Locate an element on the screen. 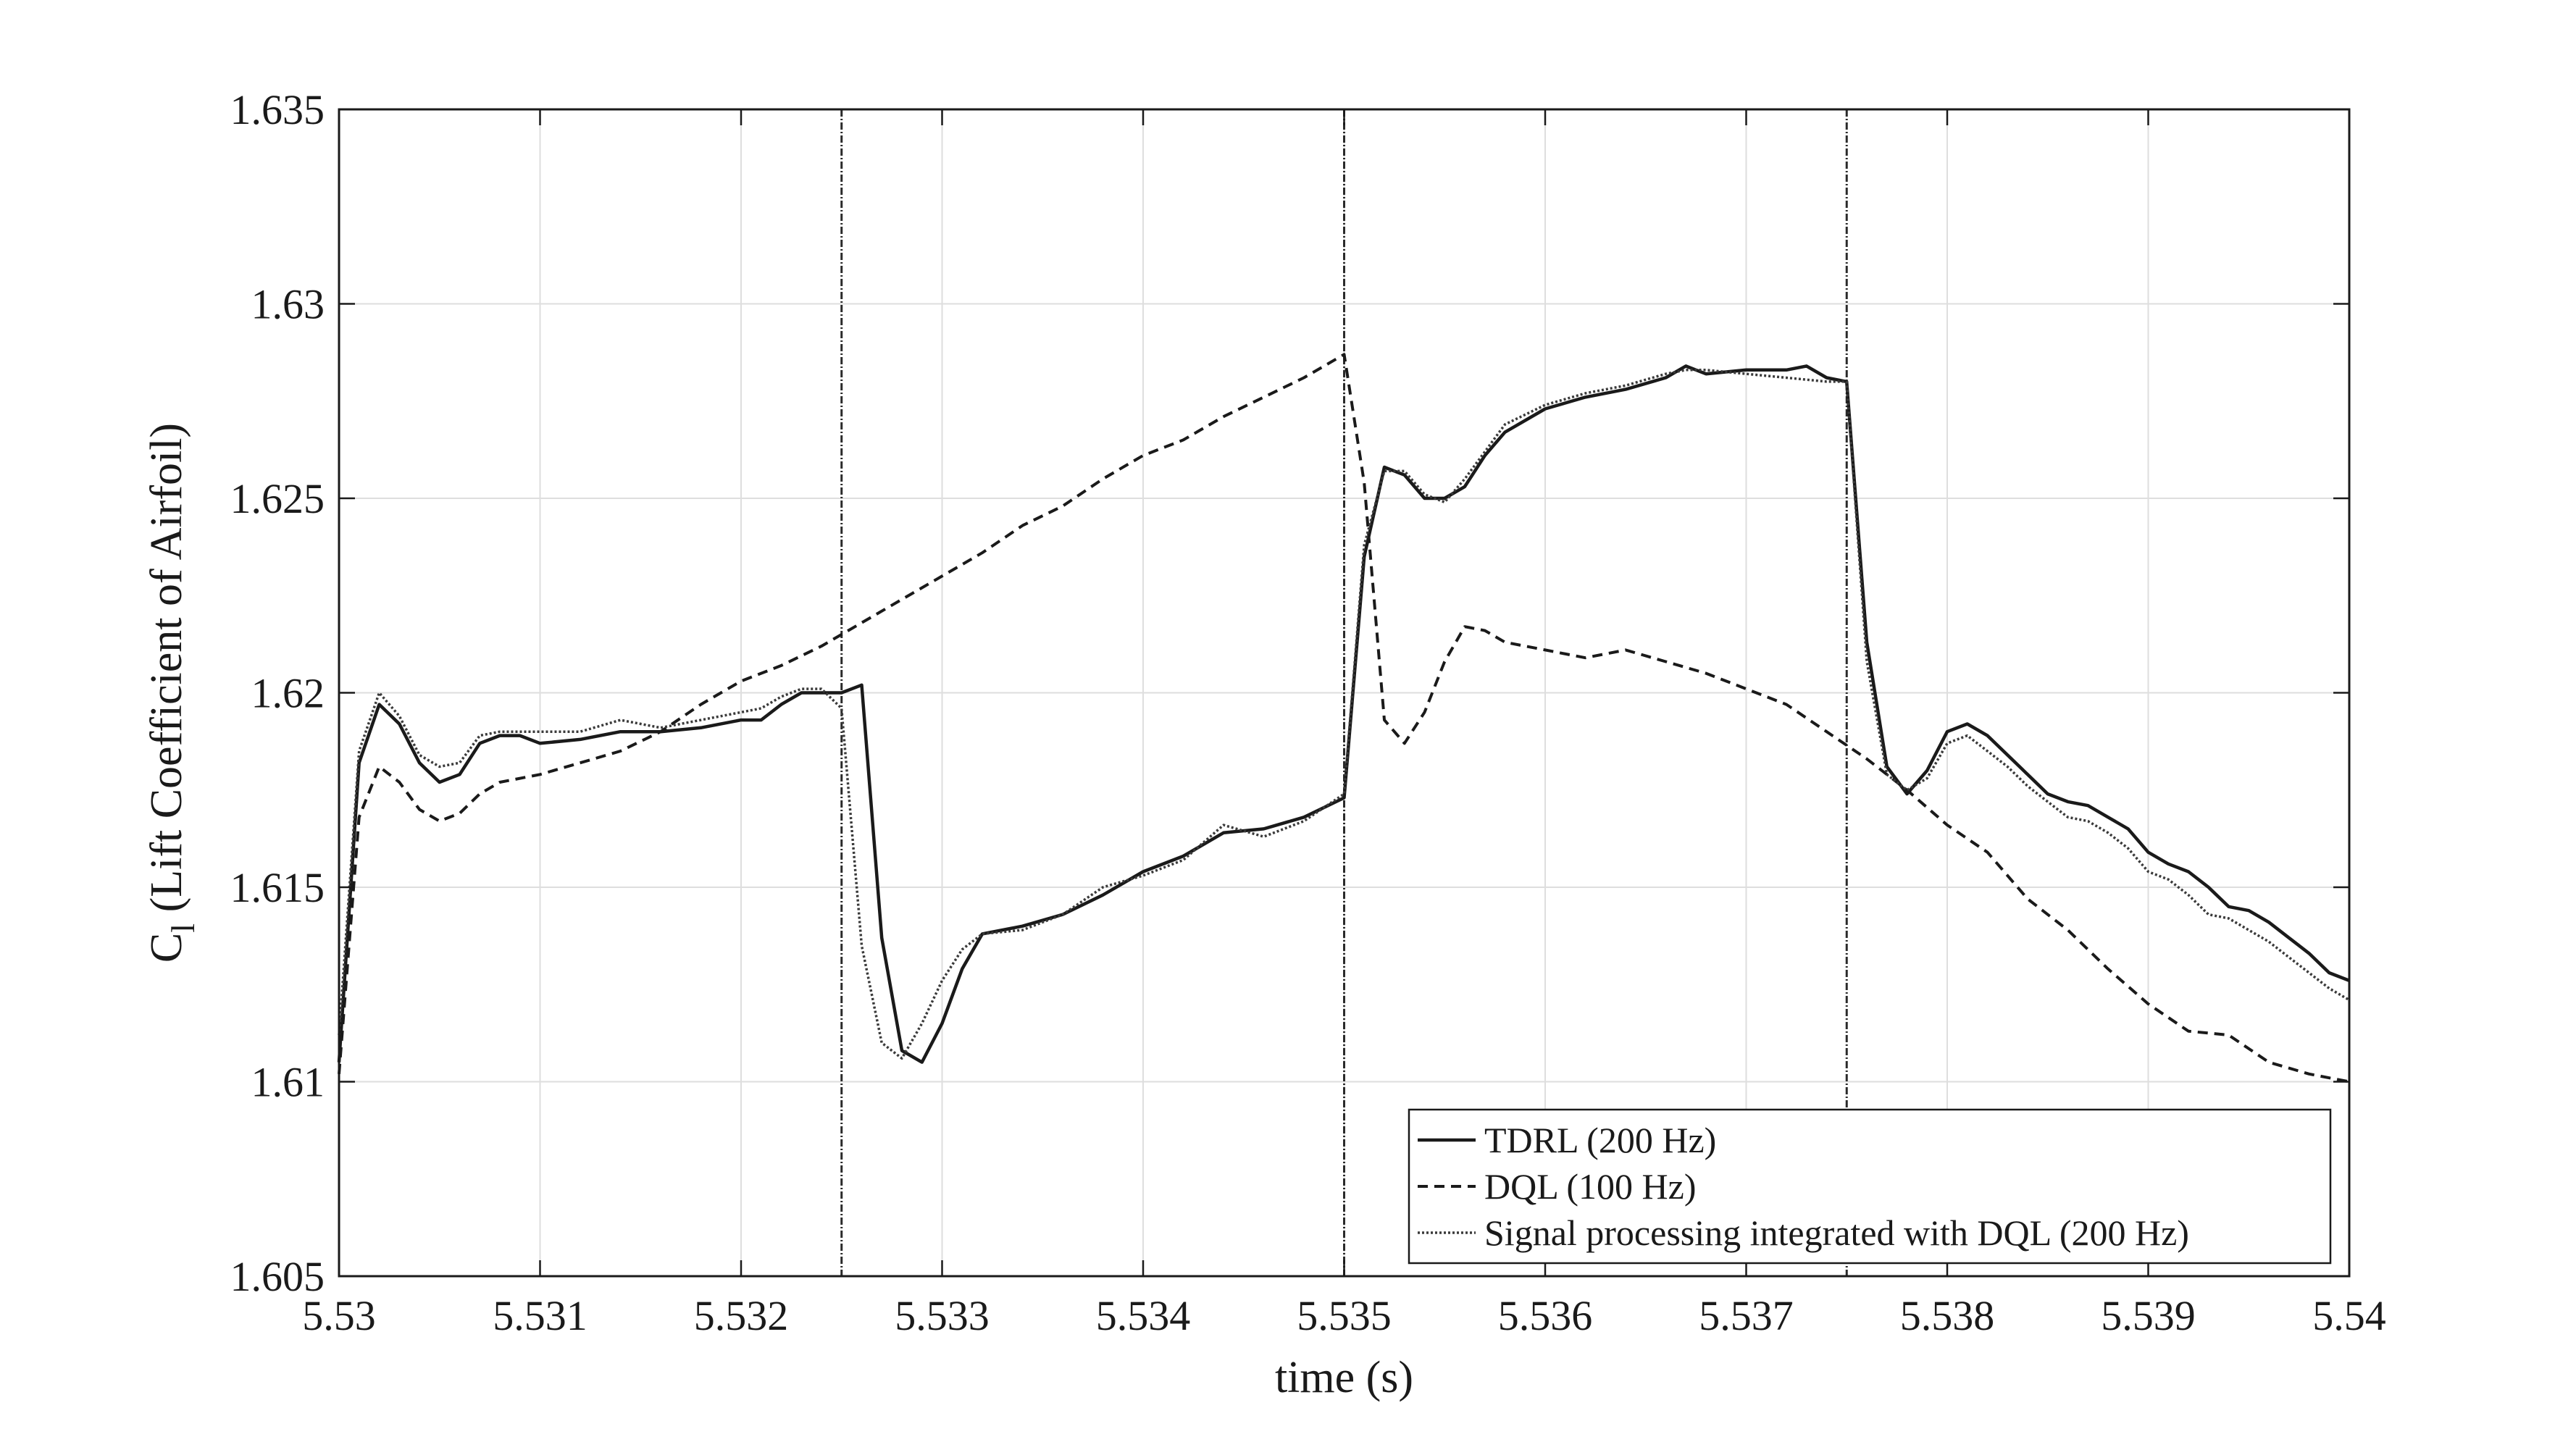  y-tick-label: 1.61 is located at coordinates (288, 1082).